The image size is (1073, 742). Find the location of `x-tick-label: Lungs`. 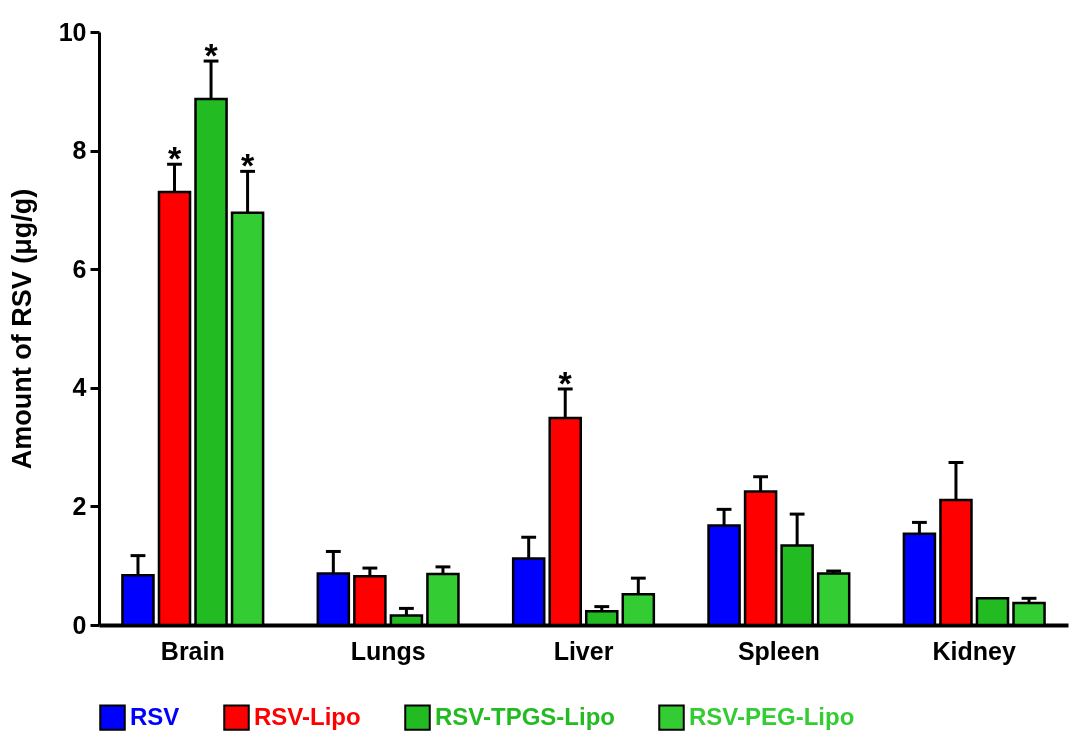

x-tick-label: Lungs is located at coordinates (388, 650).